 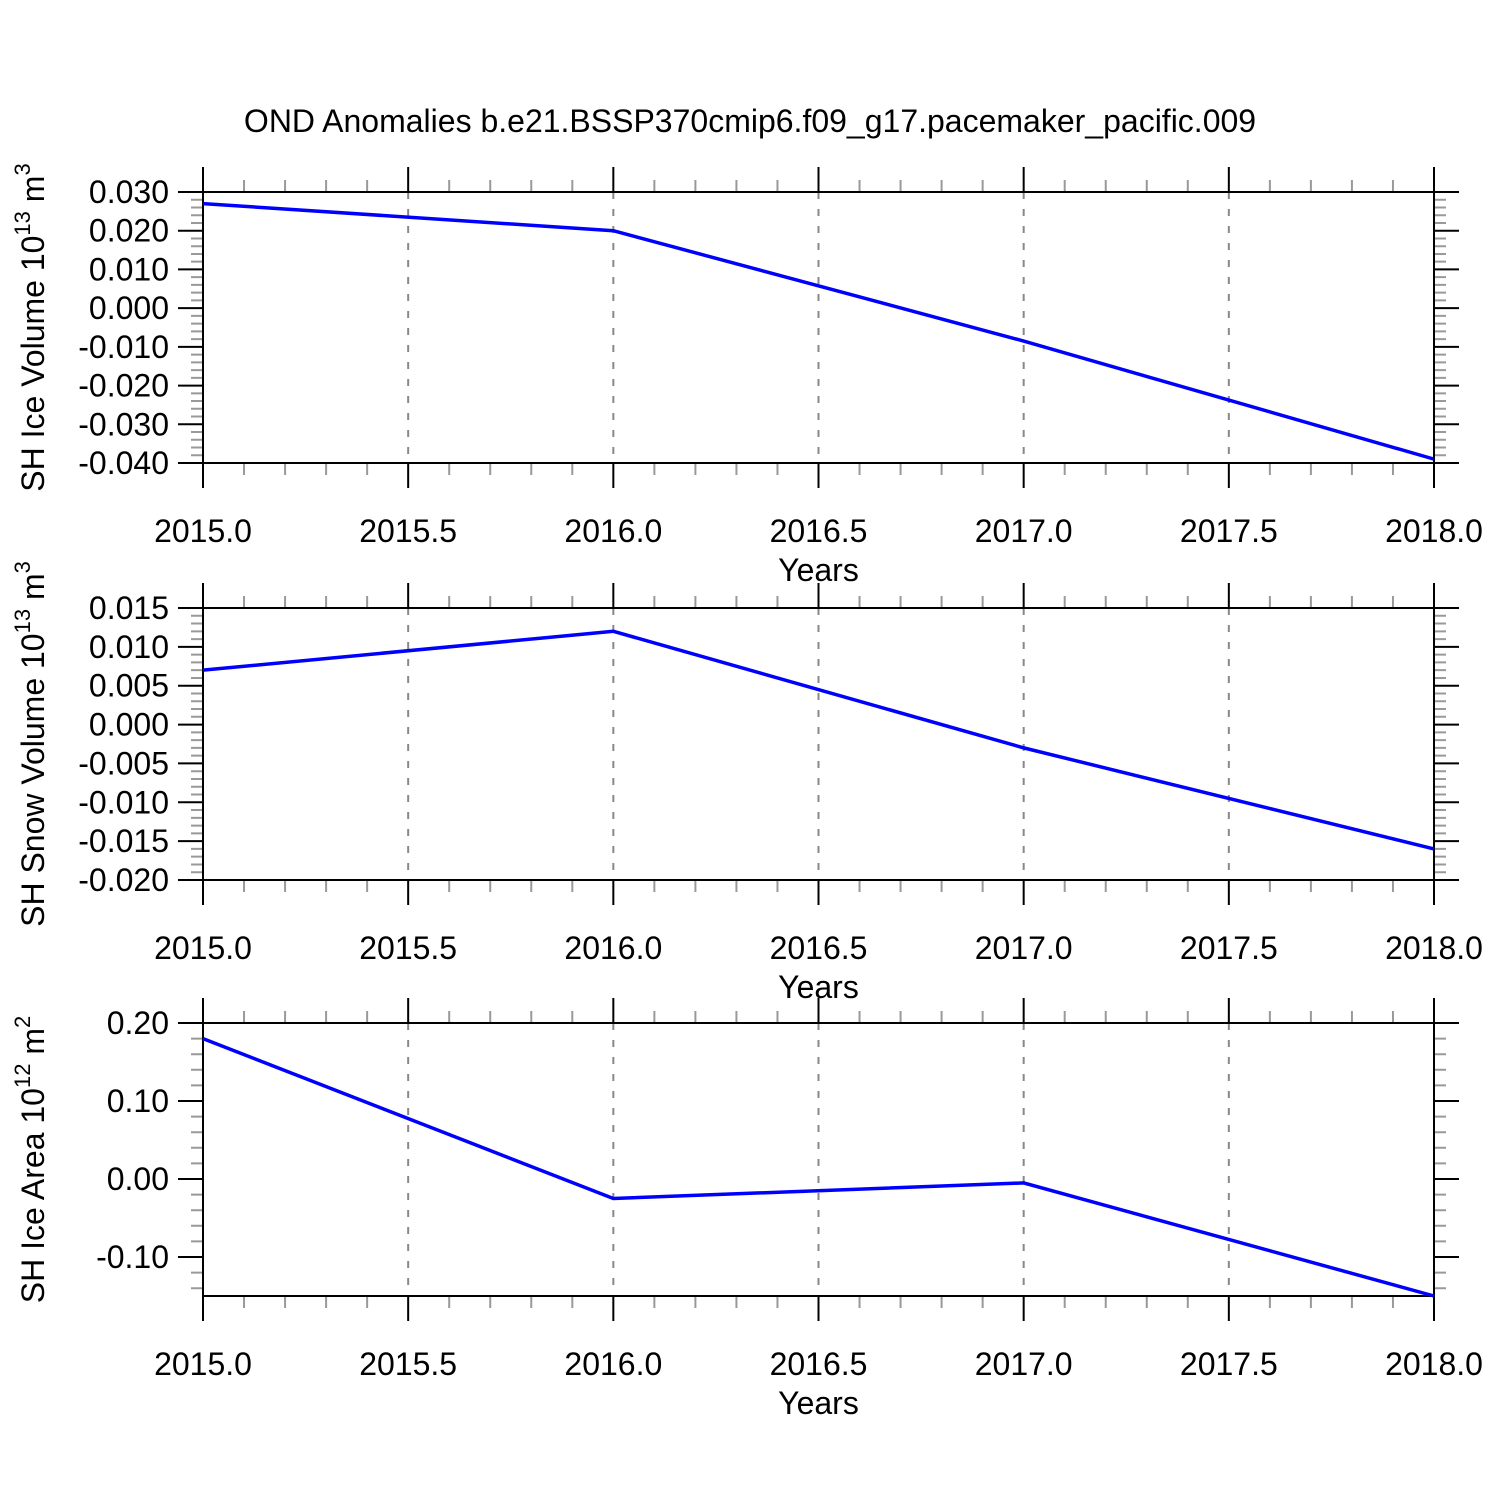 I want to click on y-axis-title: SH Snow Volume 1013 m3, so click(x=30, y=744).